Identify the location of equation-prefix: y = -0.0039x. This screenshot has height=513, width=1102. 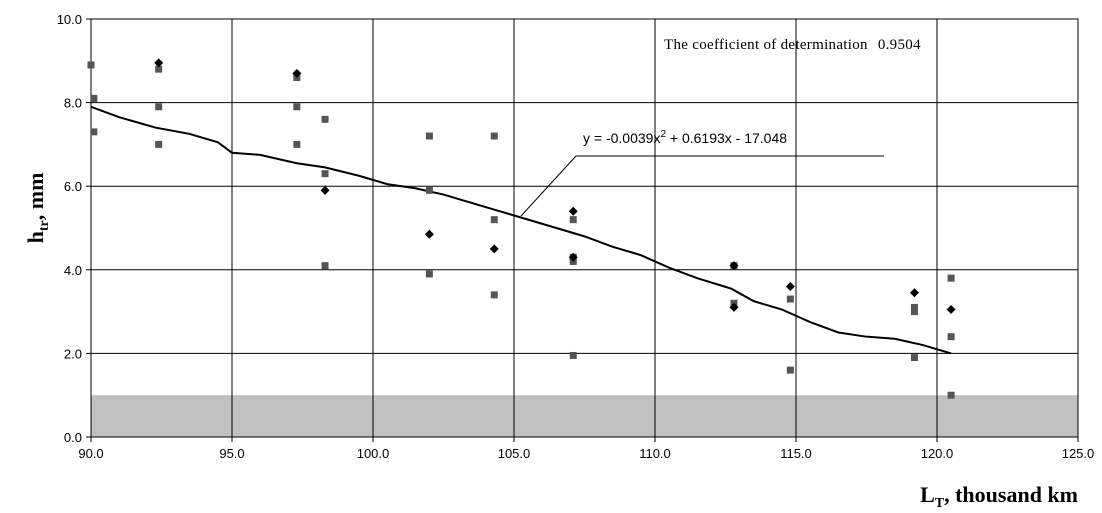
(621, 138).